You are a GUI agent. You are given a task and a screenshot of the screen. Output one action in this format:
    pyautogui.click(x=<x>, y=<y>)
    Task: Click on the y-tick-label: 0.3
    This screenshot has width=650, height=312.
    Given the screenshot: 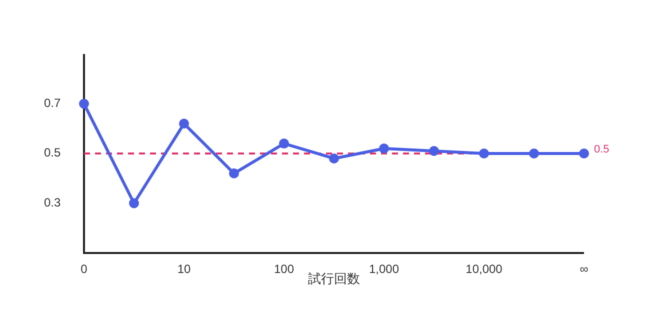 What is the action you would take?
    pyautogui.click(x=53, y=202)
    